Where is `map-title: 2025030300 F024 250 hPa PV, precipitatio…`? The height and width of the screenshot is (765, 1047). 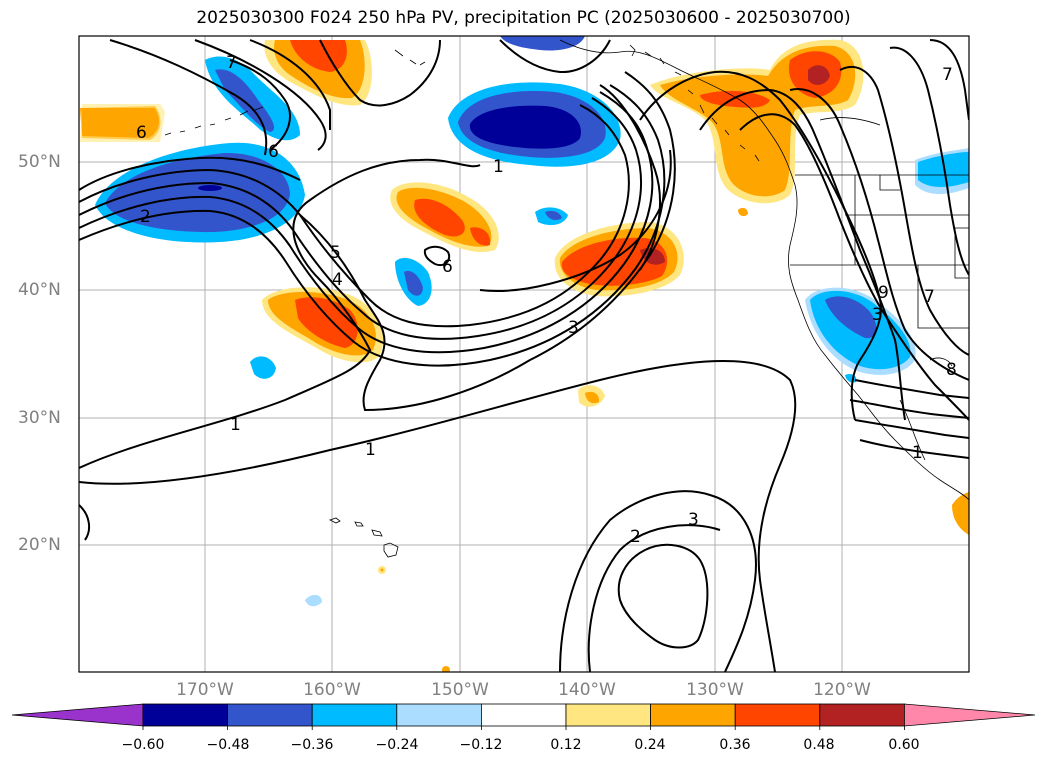 map-title: 2025030300 F024 250 hPa PV, precipitatio… is located at coordinates (523, 18).